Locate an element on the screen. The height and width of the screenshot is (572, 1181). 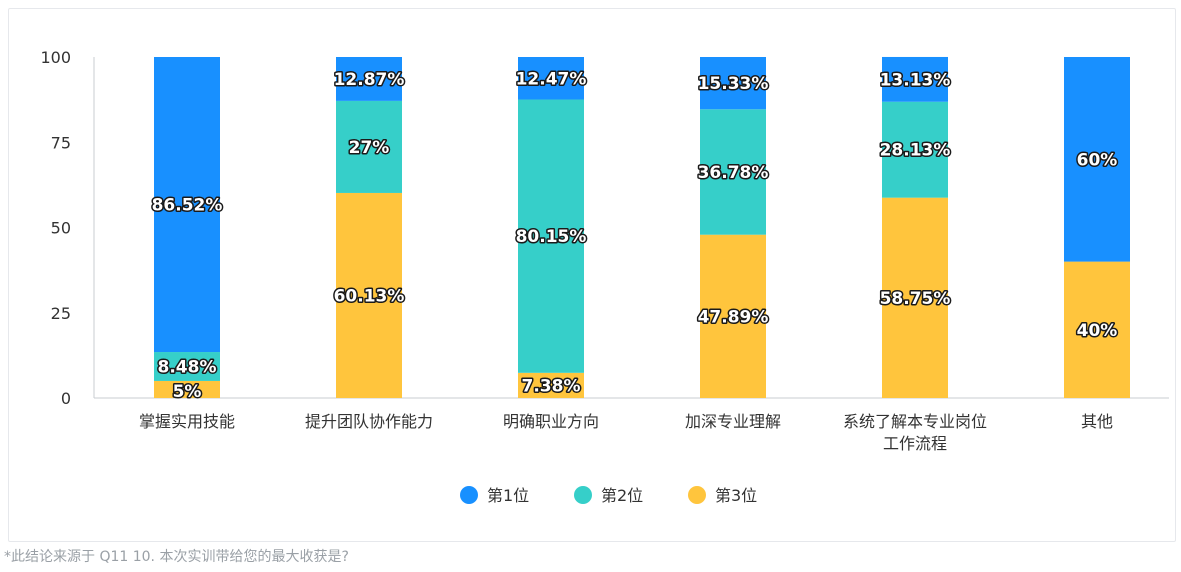
legend-item: 第3位 is located at coordinates (722, 495).